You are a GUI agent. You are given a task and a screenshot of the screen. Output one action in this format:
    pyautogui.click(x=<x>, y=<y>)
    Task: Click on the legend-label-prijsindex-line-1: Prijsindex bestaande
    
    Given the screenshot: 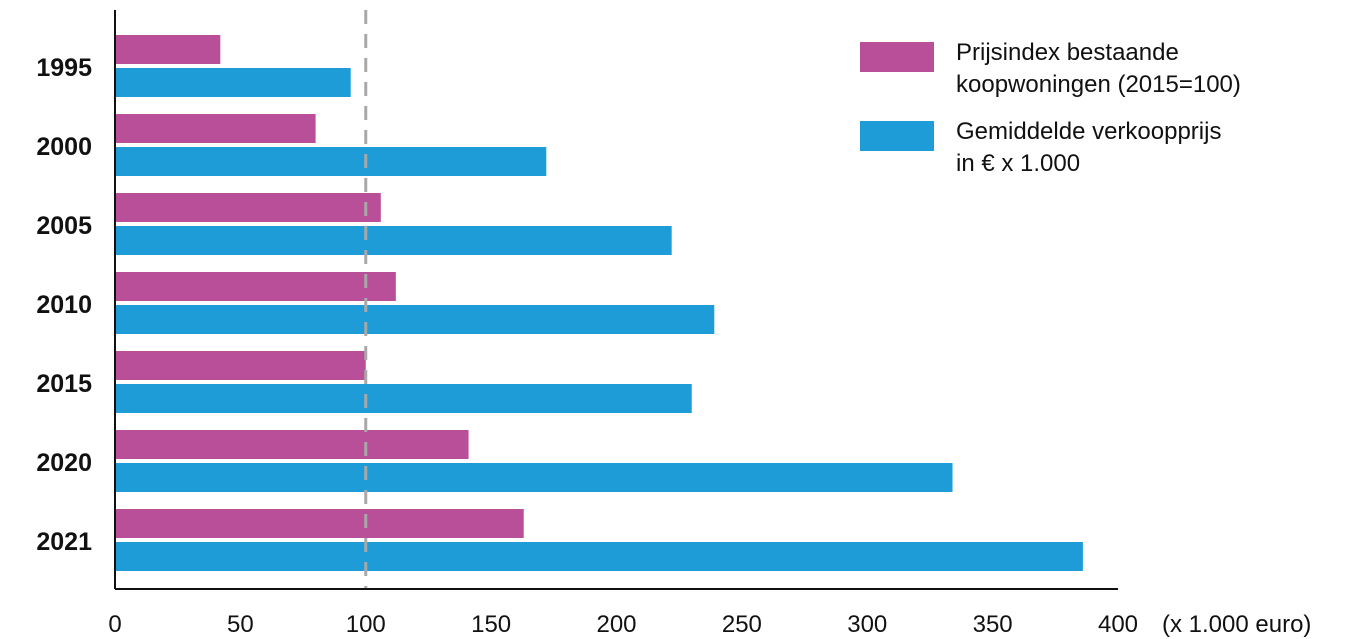 What is the action you would take?
    pyautogui.click(x=1067, y=52)
    